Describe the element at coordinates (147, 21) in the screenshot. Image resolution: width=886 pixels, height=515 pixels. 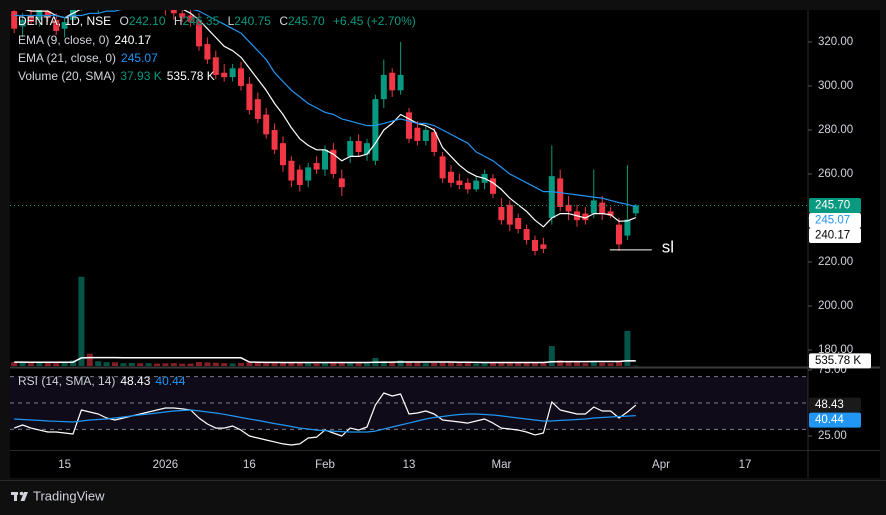
I see `ohlc-value: 242.10` at that location.